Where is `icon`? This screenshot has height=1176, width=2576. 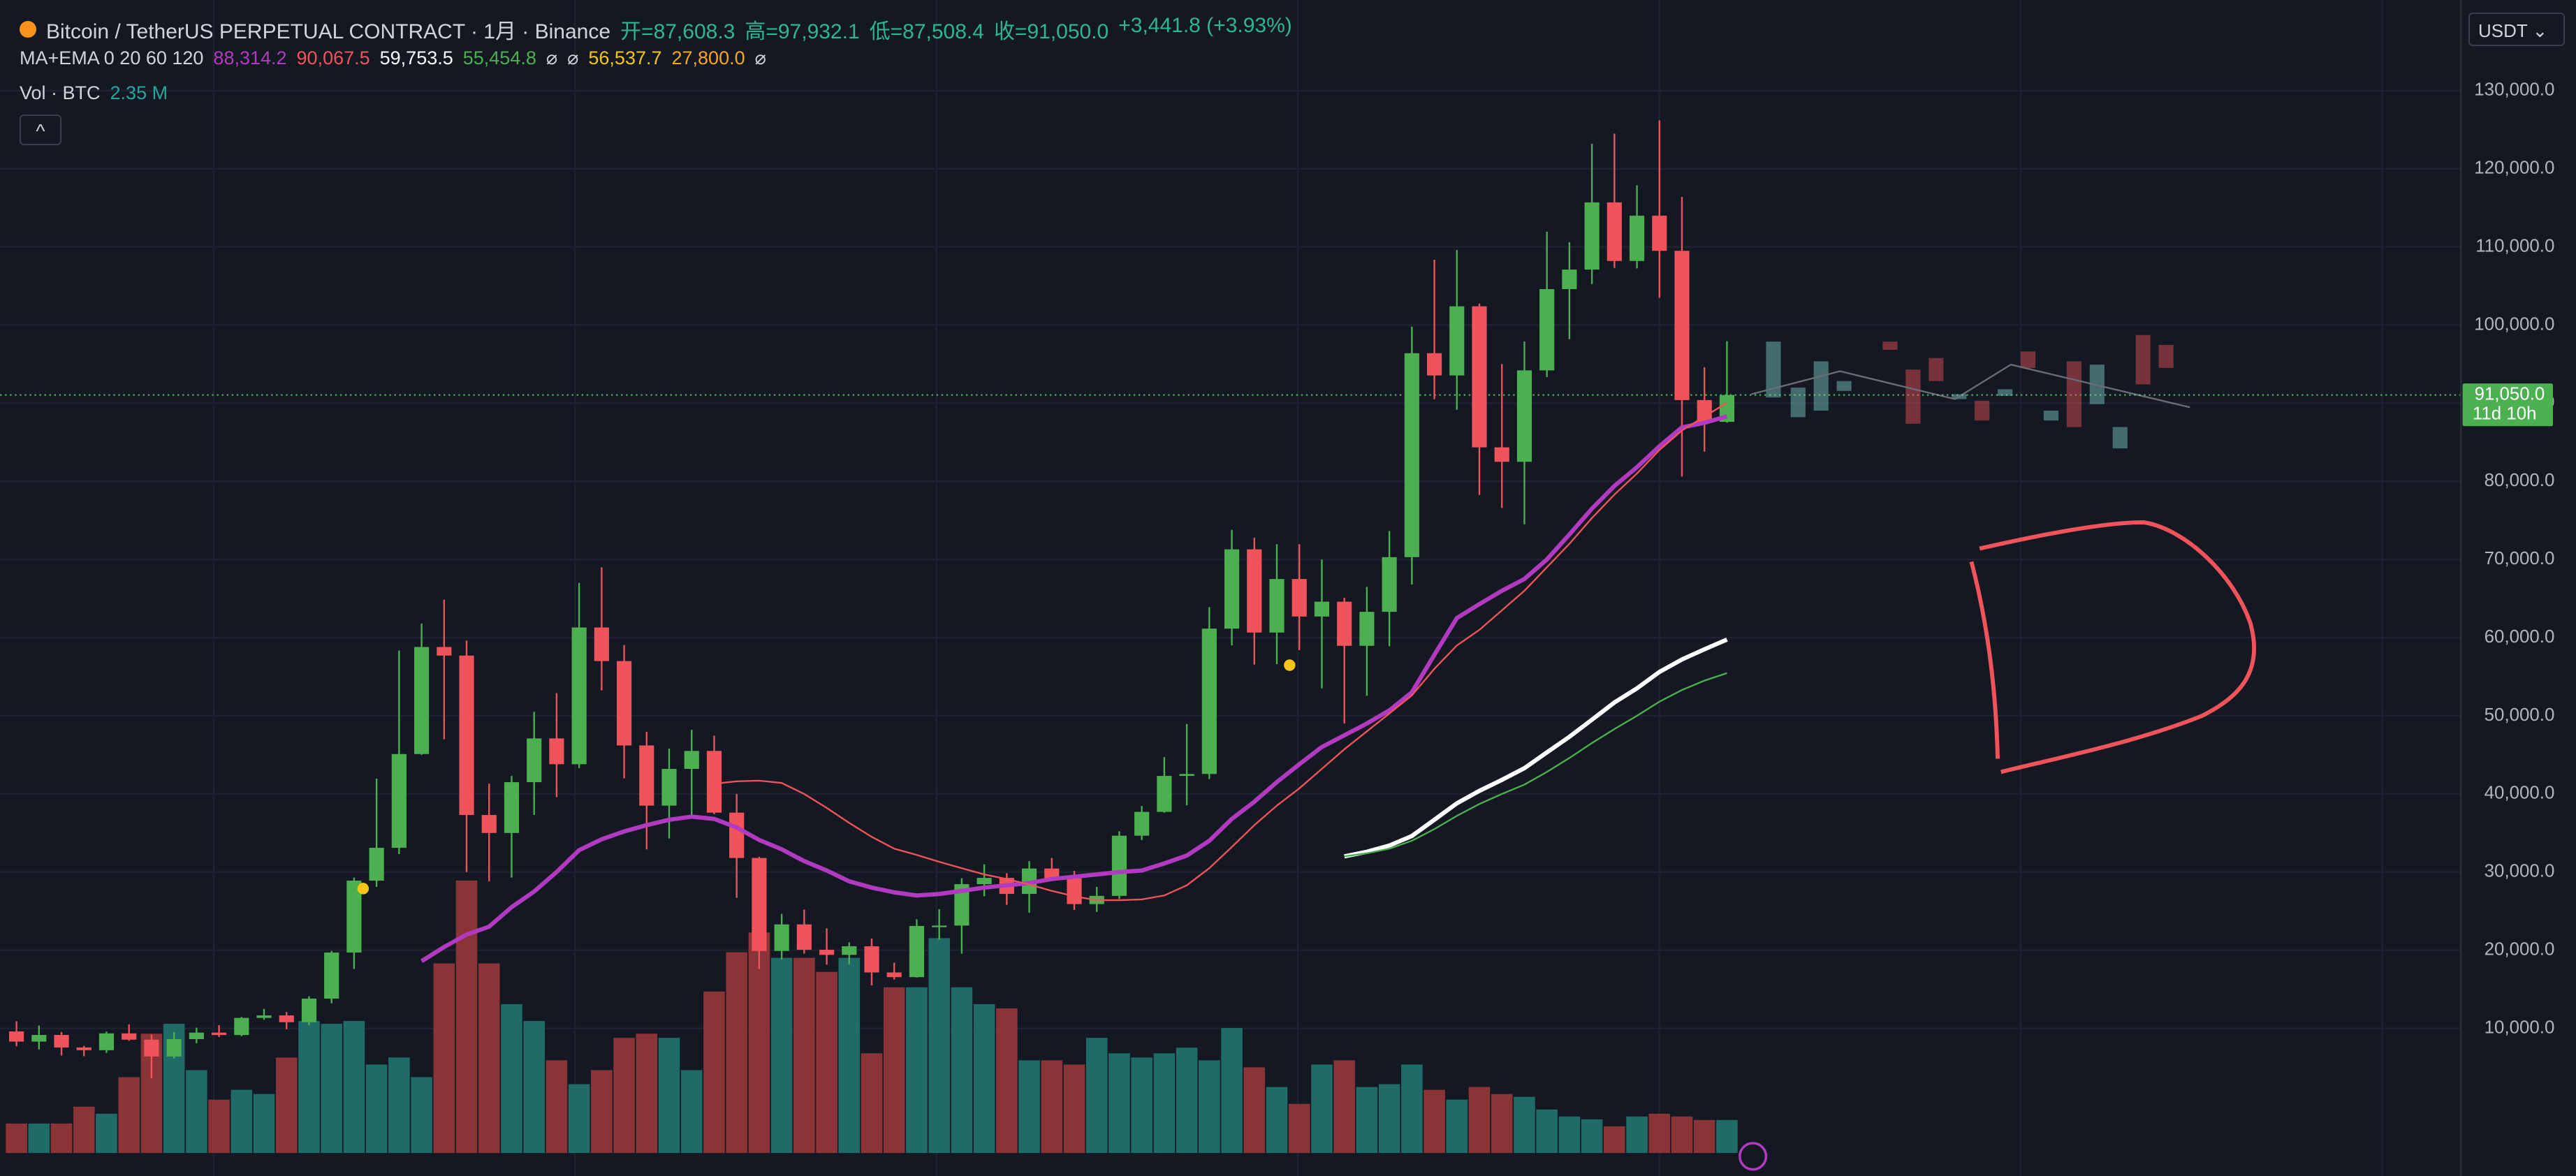 icon is located at coordinates (1753, 1156).